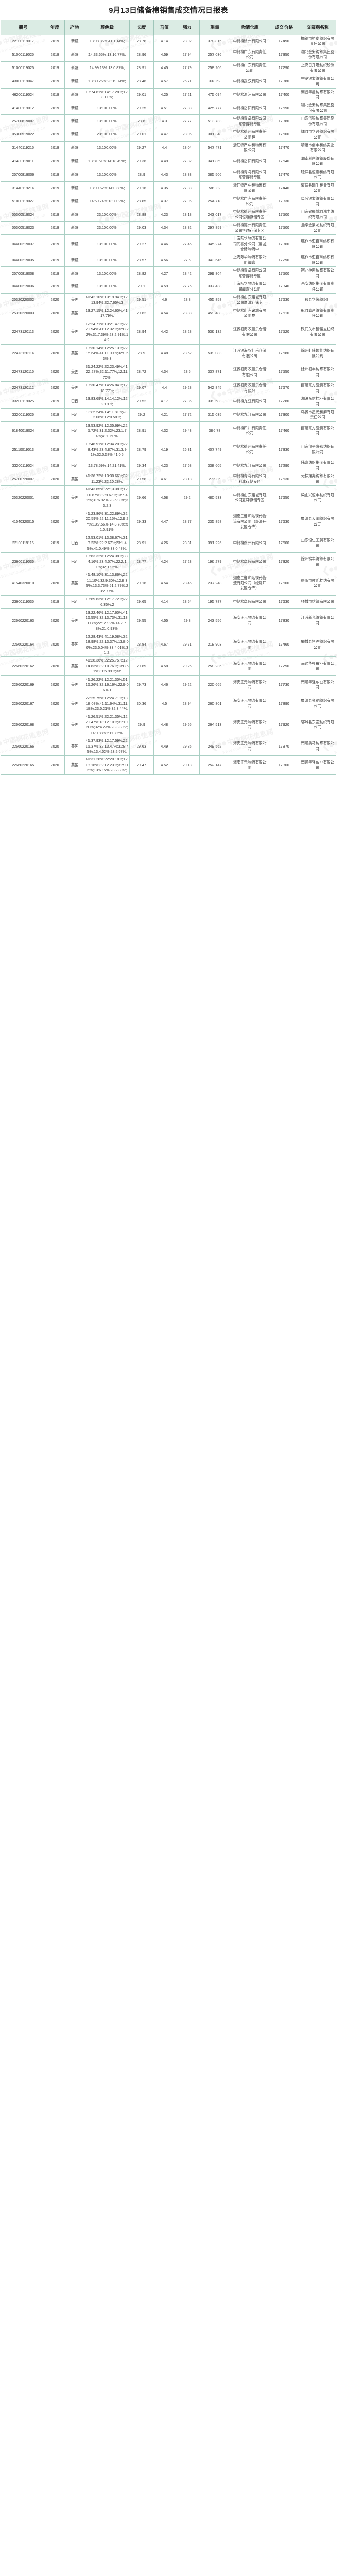  Describe the element at coordinates (23, 215) in the screenshot. I see `cell-bale: 05300519024` at that location.